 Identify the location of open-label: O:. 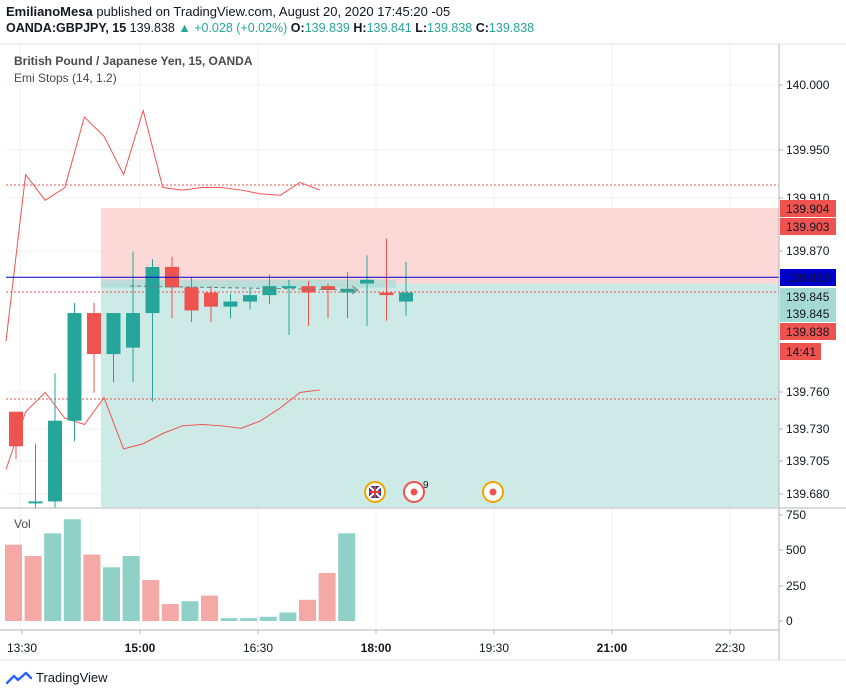
(297, 28).